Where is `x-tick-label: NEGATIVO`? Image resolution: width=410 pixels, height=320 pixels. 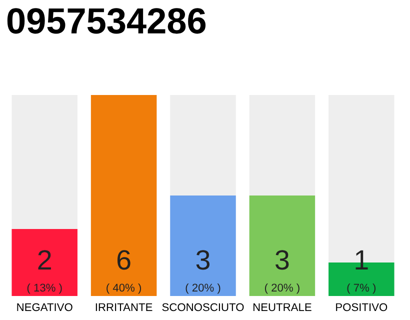 x-tick-label: NEGATIVO is located at coordinates (44, 307).